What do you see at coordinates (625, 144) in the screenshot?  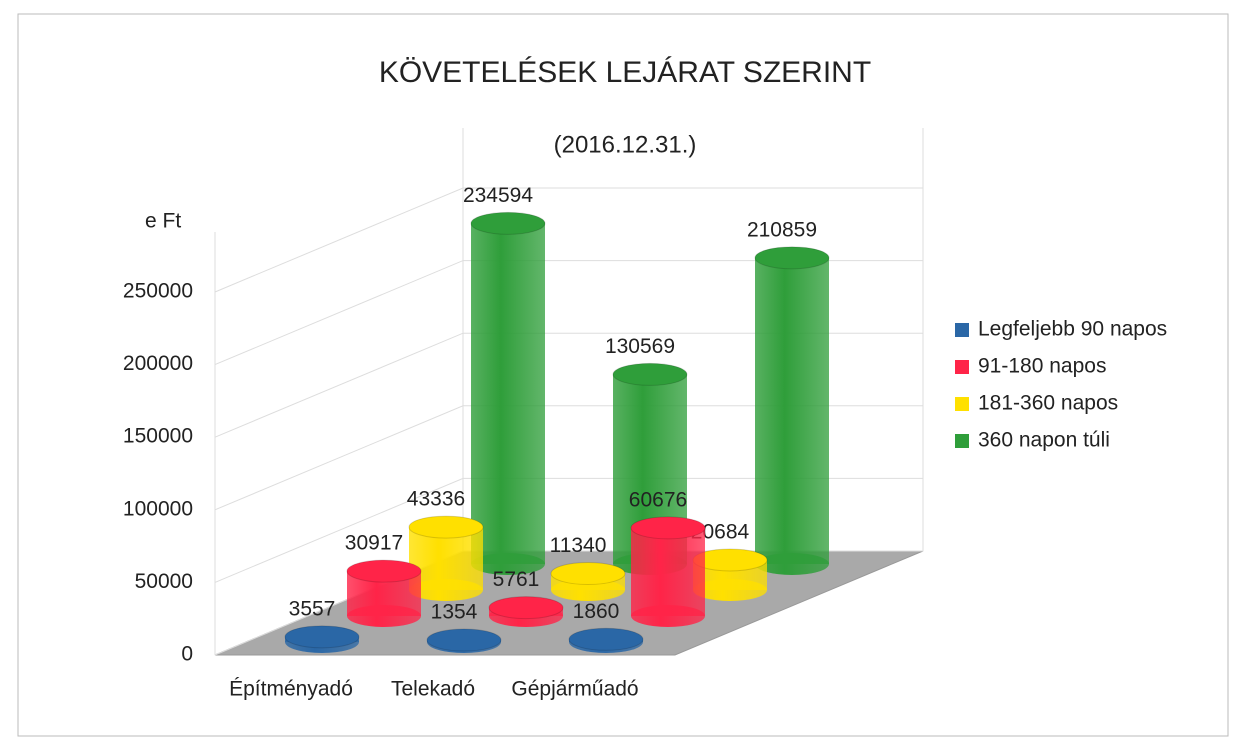 I see `chart-subtitle: (2016.12.31.)` at bounding box center [625, 144].